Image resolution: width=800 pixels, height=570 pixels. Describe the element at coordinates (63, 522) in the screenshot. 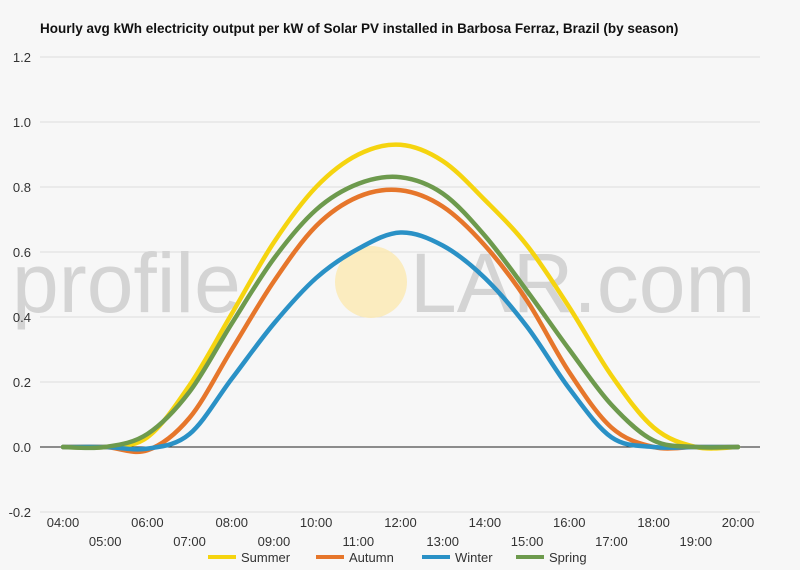

I see `x-tick-label: 04:00` at that location.